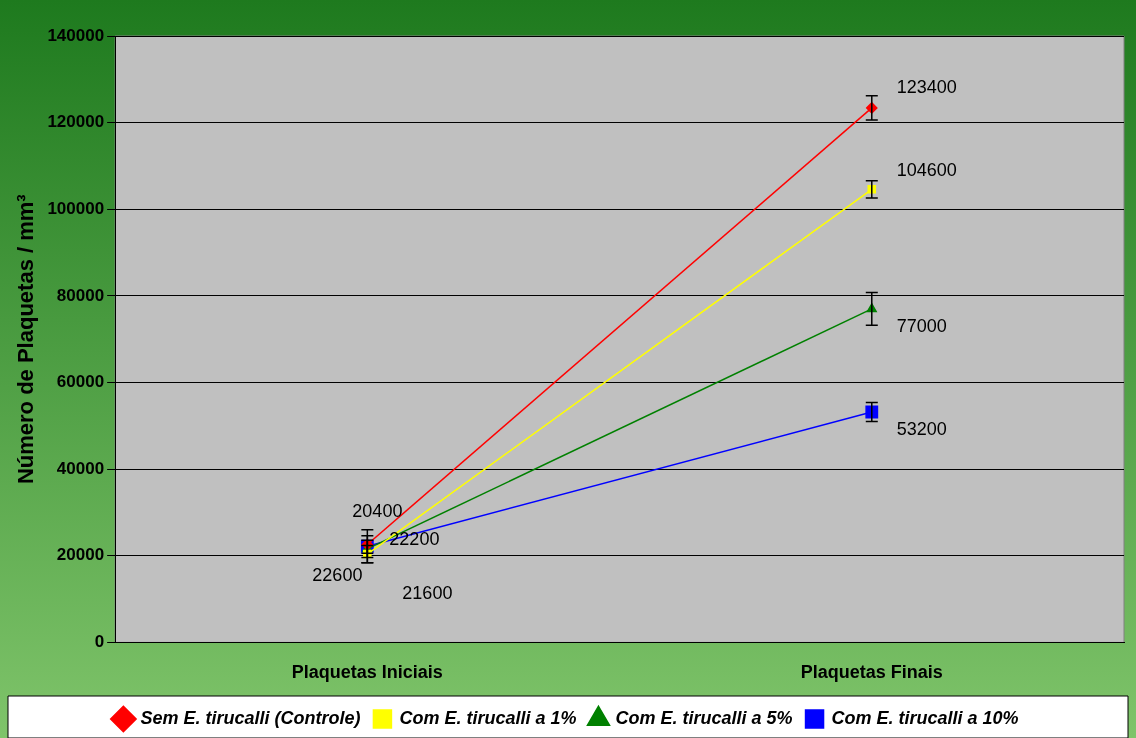 Image resolution: width=1136 pixels, height=738 pixels. What do you see at coordinates (377, 511) in the screenshot?
I see `data-label: 20400` at bounding box center [377, 511].